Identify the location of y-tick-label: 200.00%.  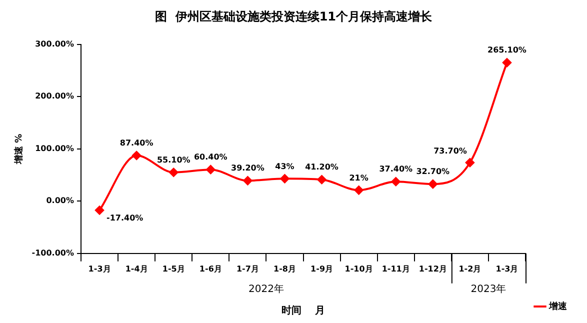
(54, 96).